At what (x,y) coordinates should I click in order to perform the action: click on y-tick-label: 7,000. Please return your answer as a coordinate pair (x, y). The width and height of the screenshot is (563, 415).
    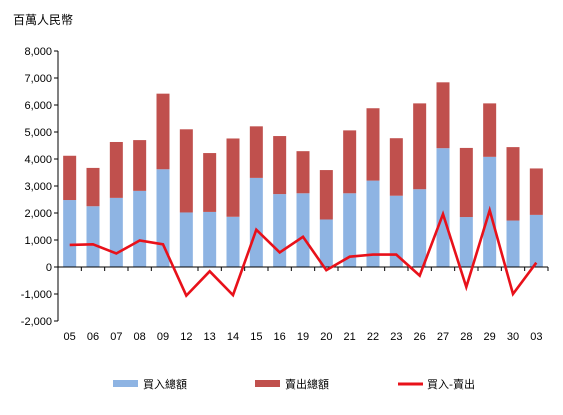
    Looking at the image, I should click on (38, 79).